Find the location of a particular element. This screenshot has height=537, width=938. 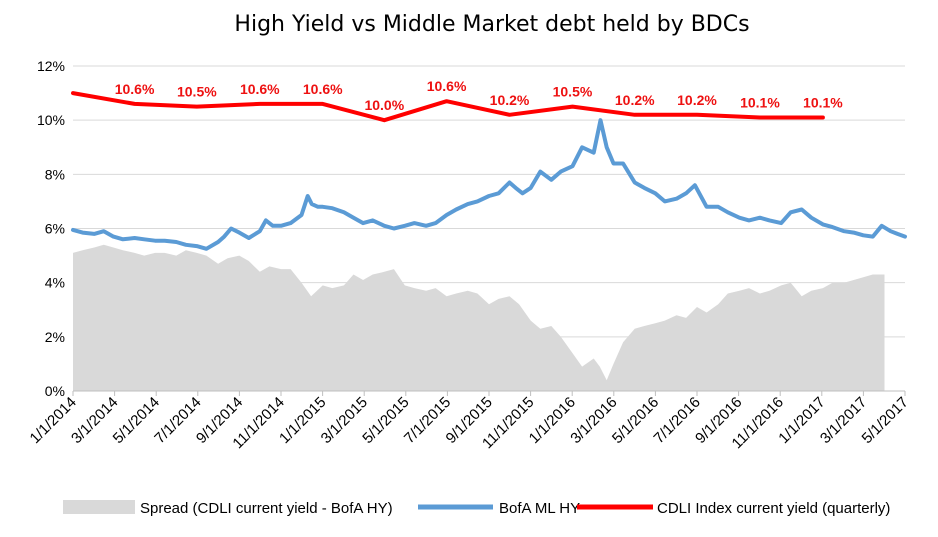

y-tick-label: 4% is located at coordinates (55, 283).